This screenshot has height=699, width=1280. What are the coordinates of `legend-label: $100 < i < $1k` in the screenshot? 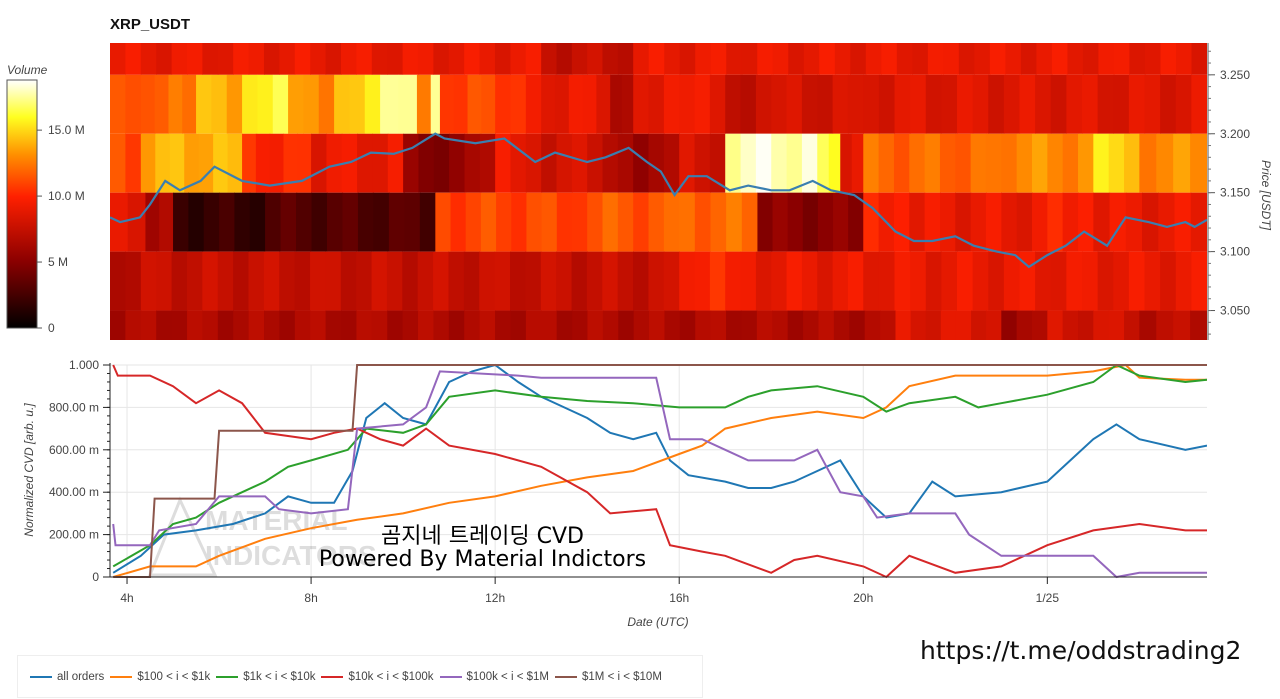 It's located at (174, 676).